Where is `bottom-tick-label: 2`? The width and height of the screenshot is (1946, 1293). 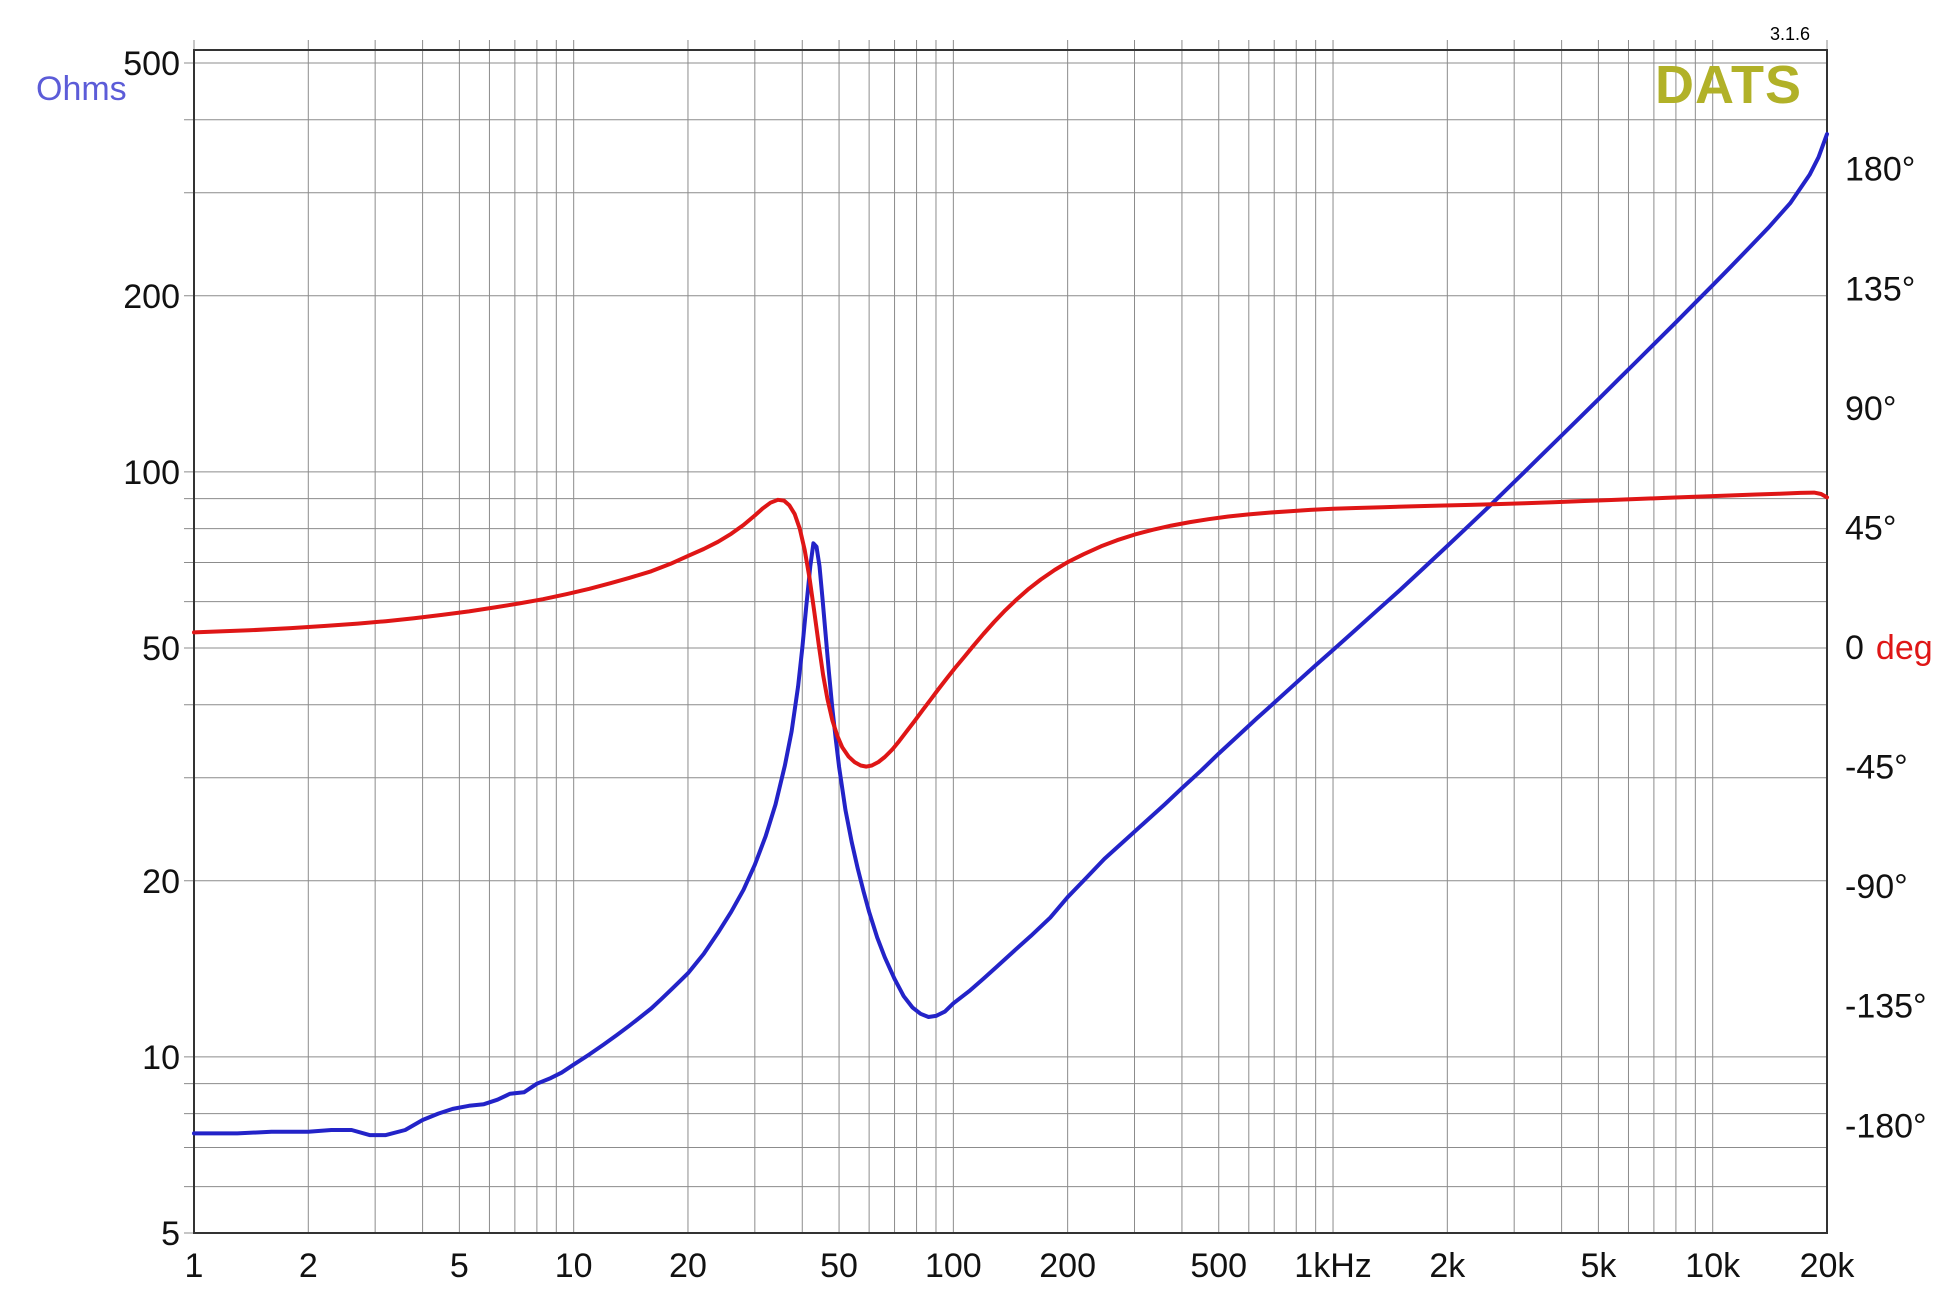
bottom-tick-label: 2 is located at coordinates (308, 1266).